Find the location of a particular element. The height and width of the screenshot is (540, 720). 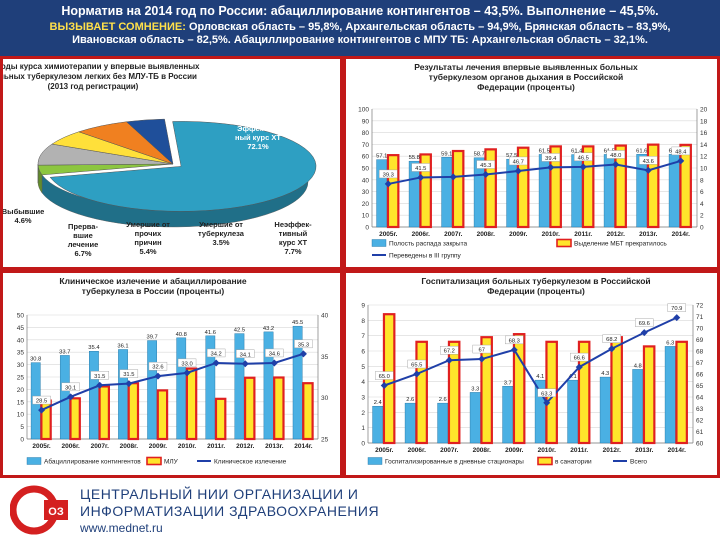

line-value-label: 34.1 is located at coordinates (245, 355).